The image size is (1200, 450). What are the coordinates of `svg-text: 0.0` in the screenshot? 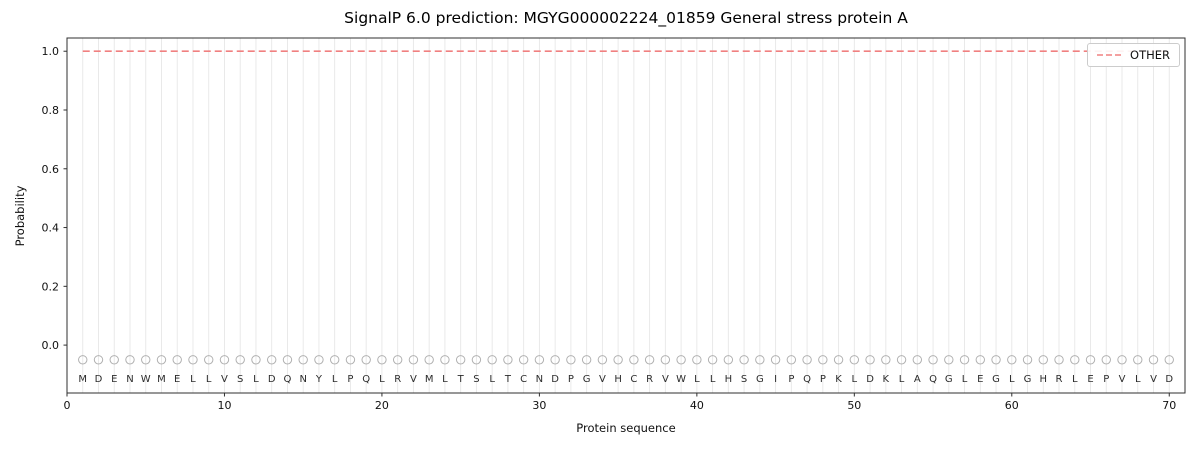 It's located at (51, 345).